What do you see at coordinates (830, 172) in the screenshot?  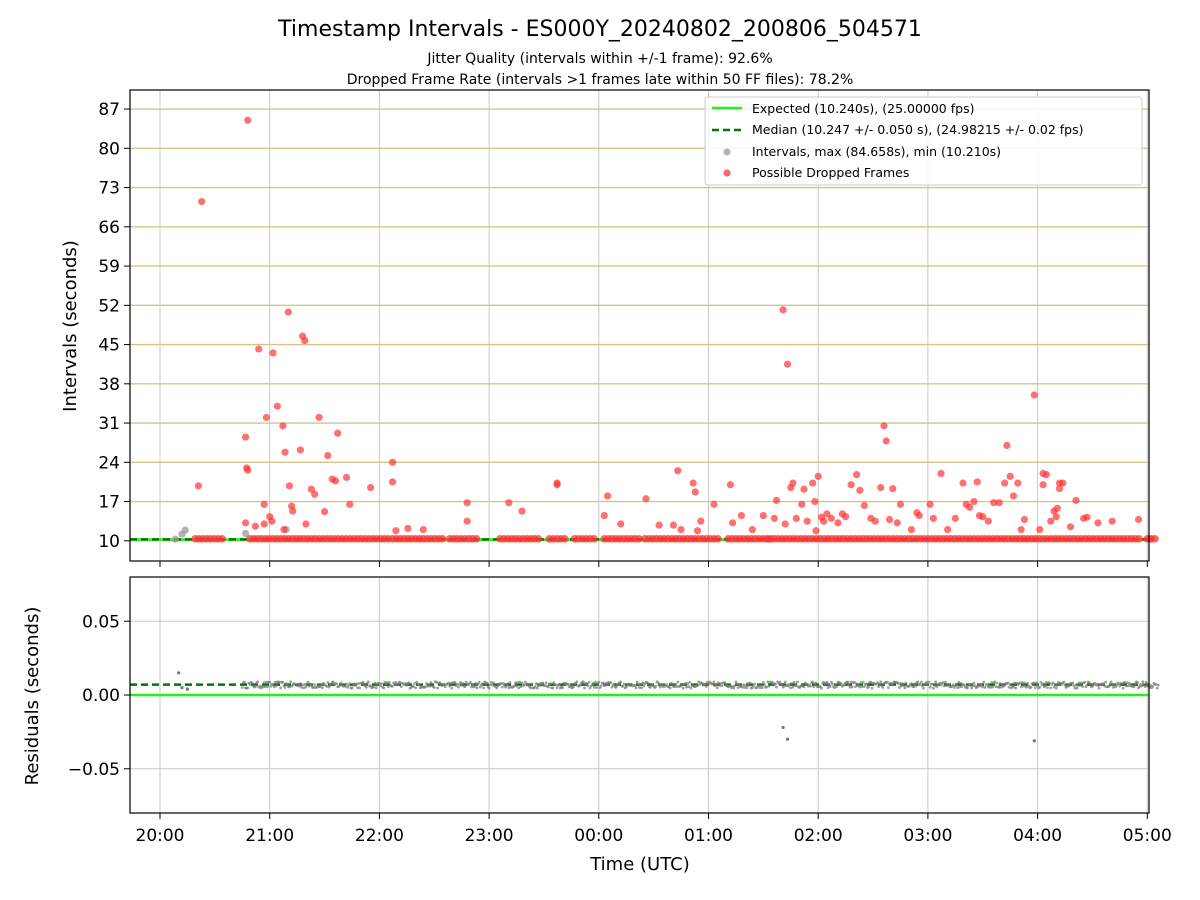 I see `legend-dropped-label: Possible Dropped Frames` at bounding box center [830, 172].